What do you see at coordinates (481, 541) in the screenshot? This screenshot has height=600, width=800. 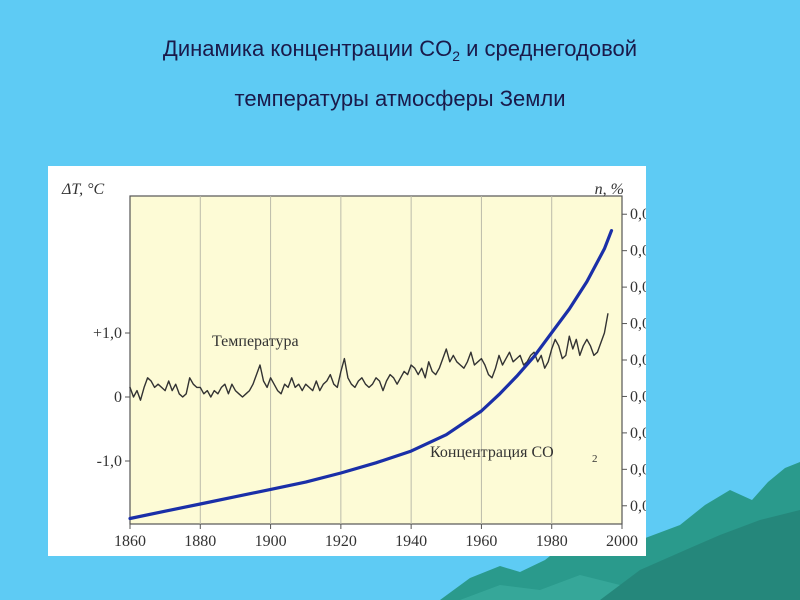 I see `x-tick-label: 1960` at bounding box center [481, 541].